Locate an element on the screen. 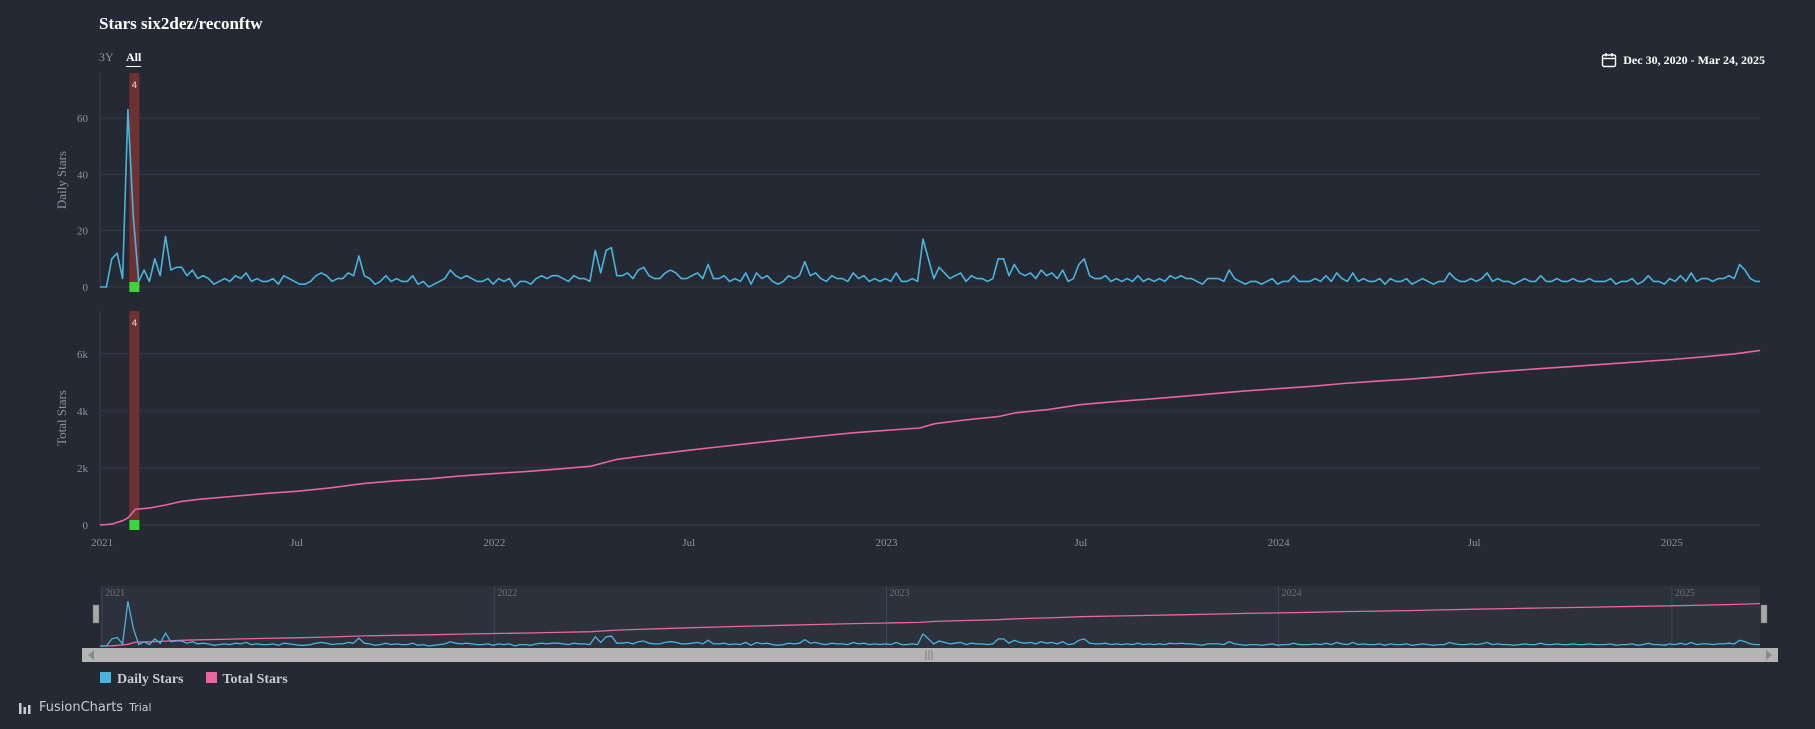  daily-stars-ytick-label: 60 is located at coordinates (83, 119).